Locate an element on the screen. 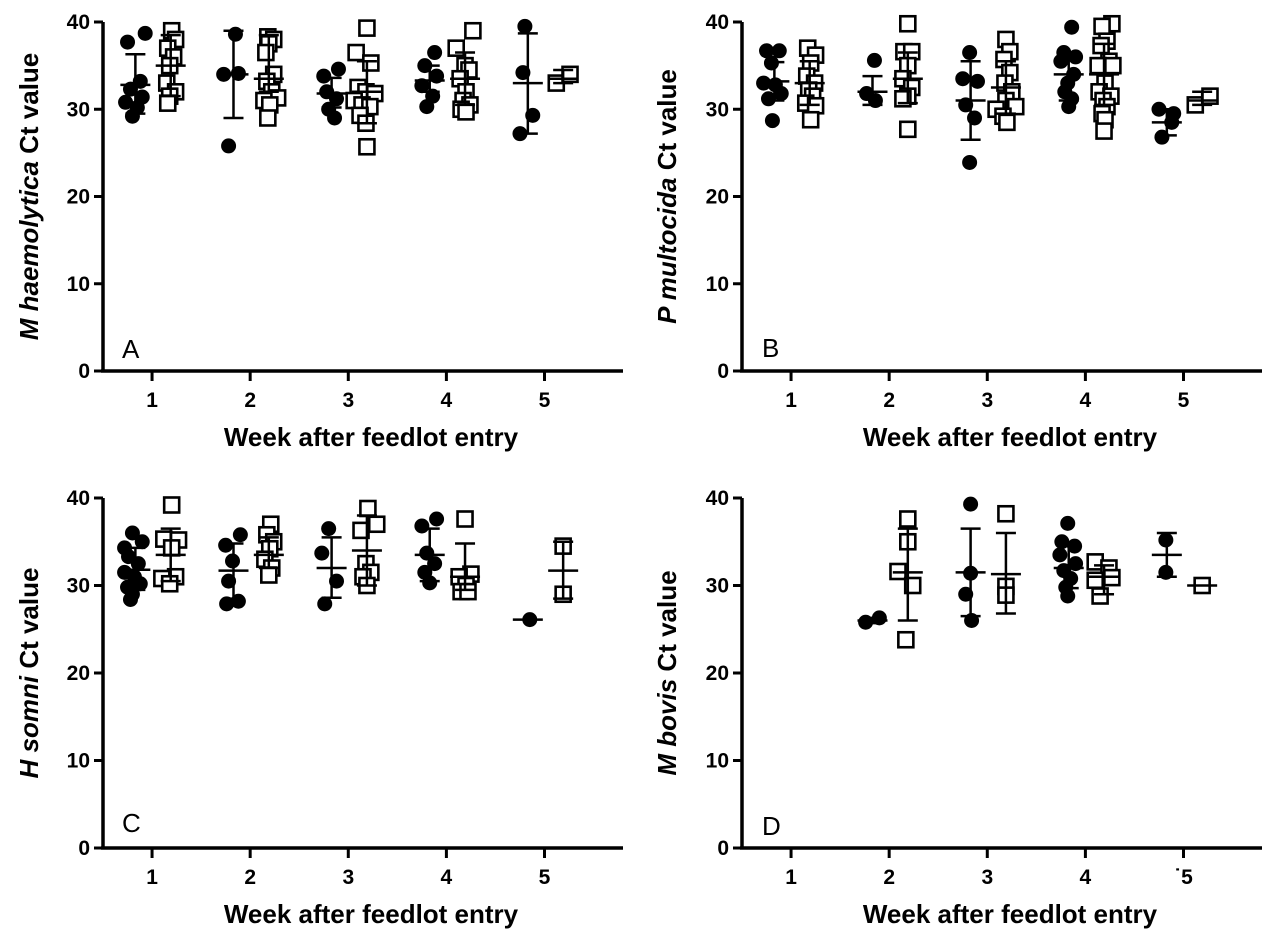 This screenshot has height=933, width=1275. panel-letter: C is located at coordinates (131, 823).